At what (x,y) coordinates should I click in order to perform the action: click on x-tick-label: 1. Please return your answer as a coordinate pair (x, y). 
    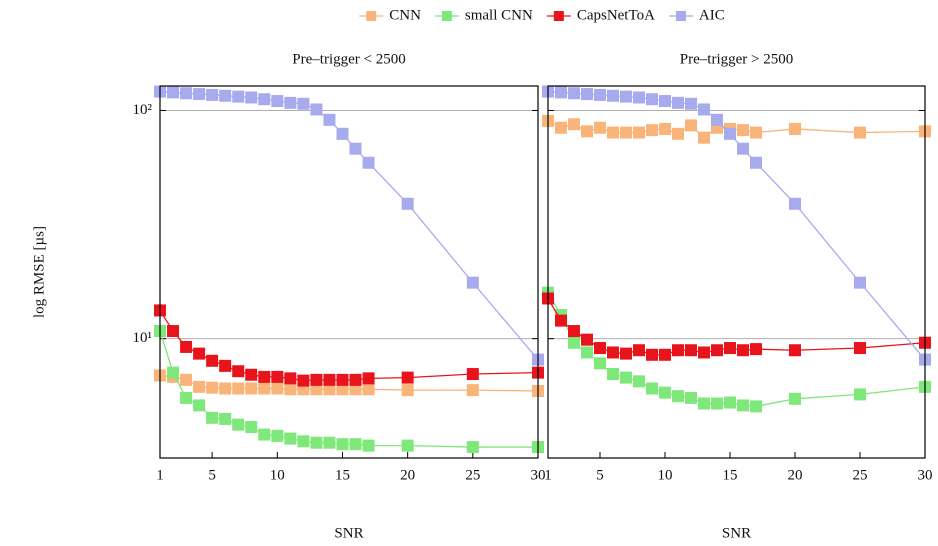
    Looking at the image, I should click on (160, 475).